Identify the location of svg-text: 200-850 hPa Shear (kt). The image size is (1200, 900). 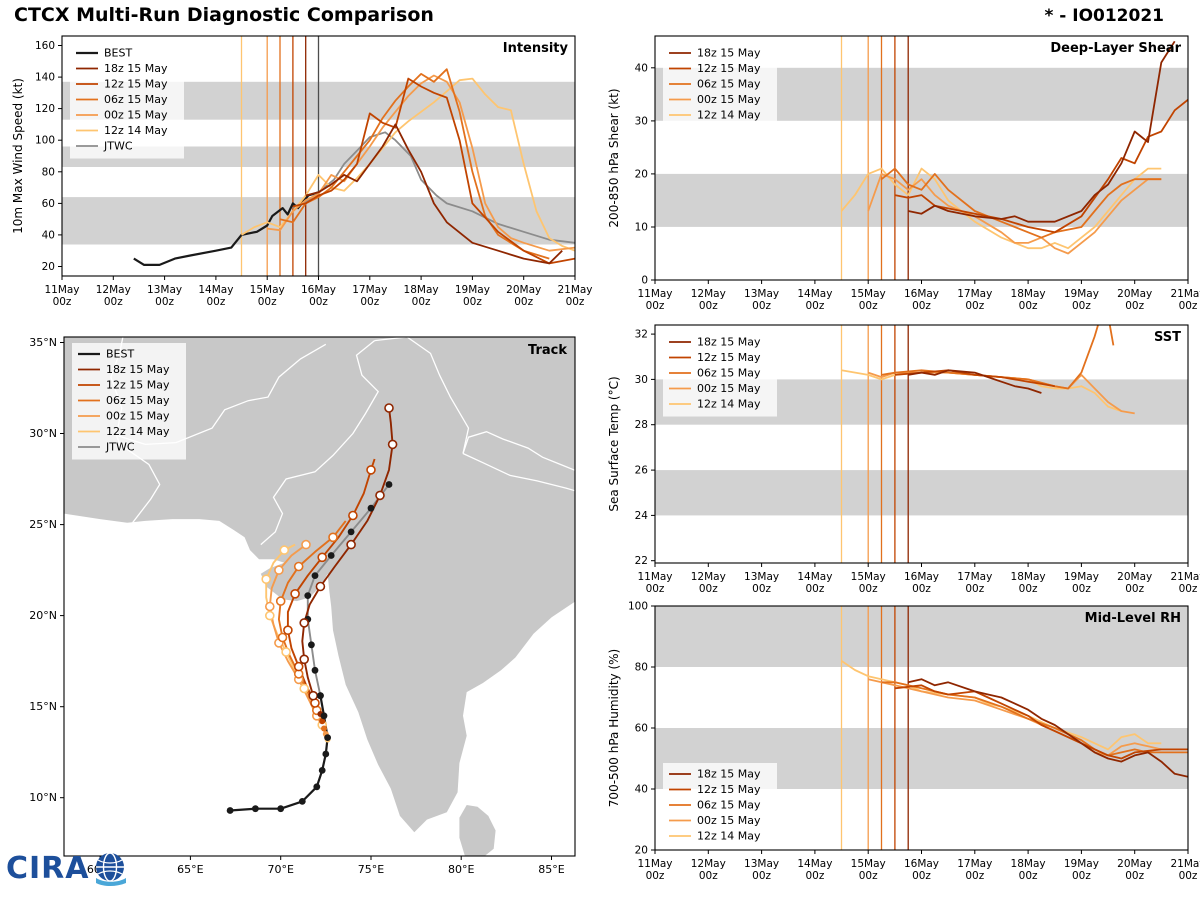
(614, 157).